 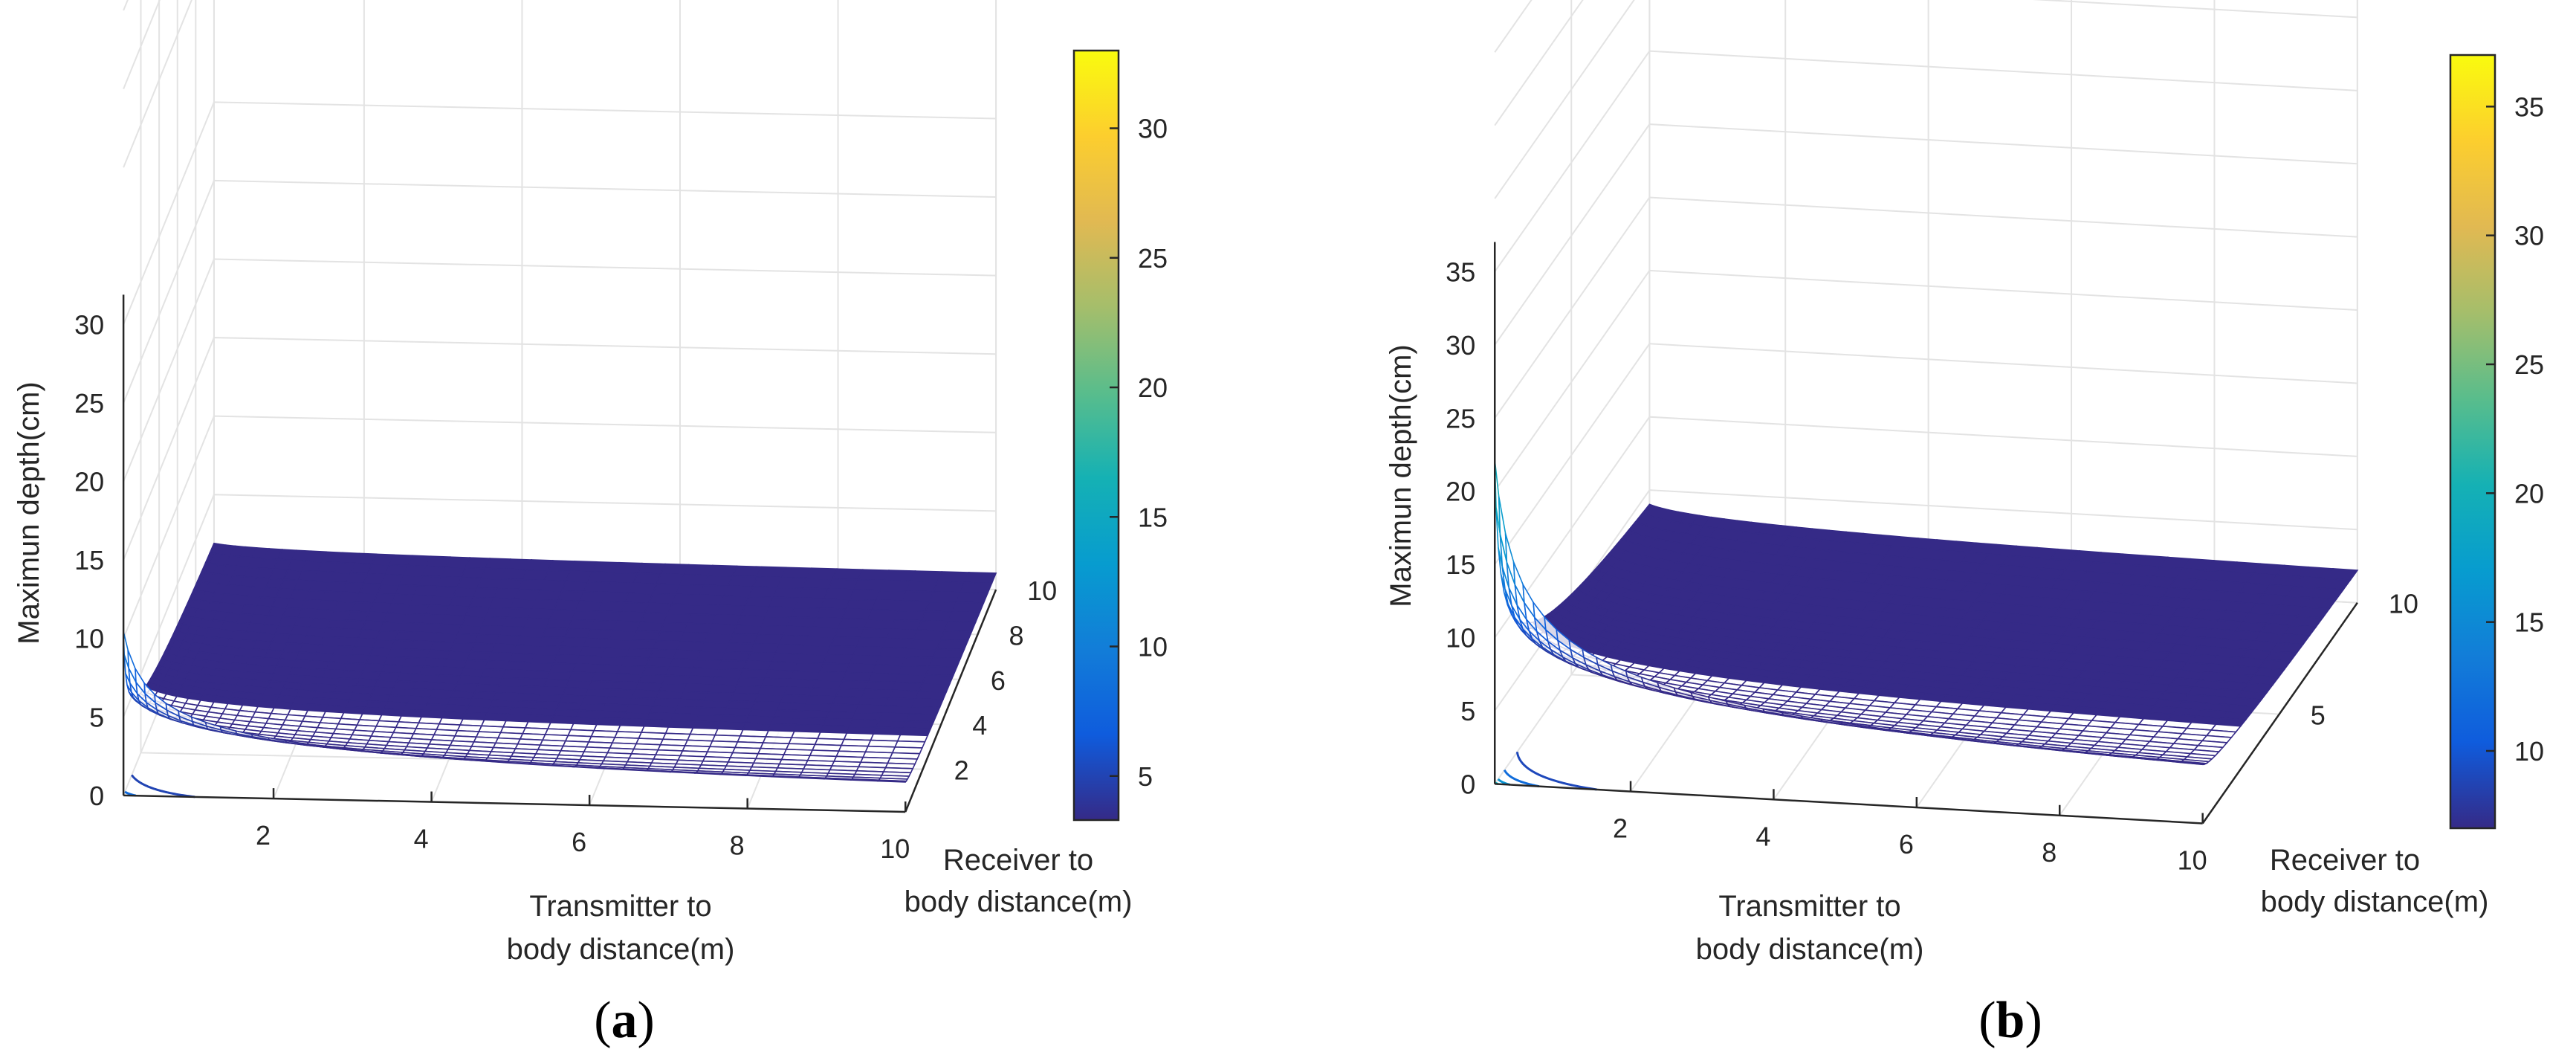 I want to click on panel-b-label: (b), so click(x=2010, y=1020).